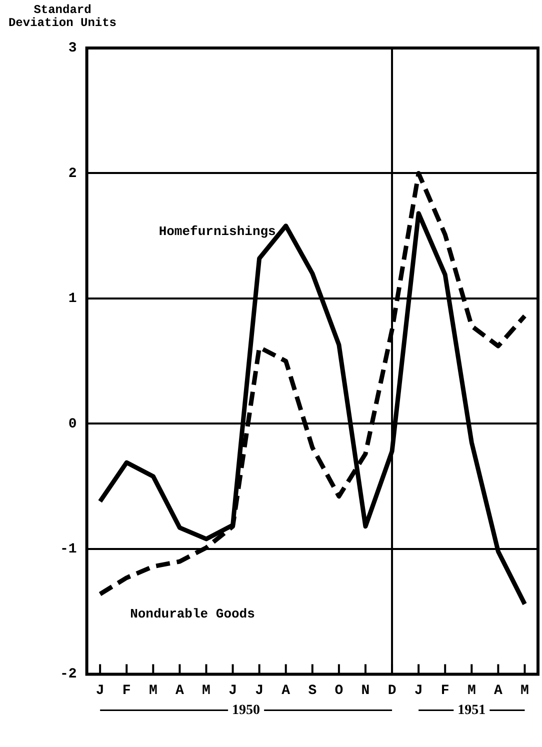  Describe the element at coordinates (62, 16) in the screenshot. I see `y-axis-title: Standard Deviation Units` at that location.